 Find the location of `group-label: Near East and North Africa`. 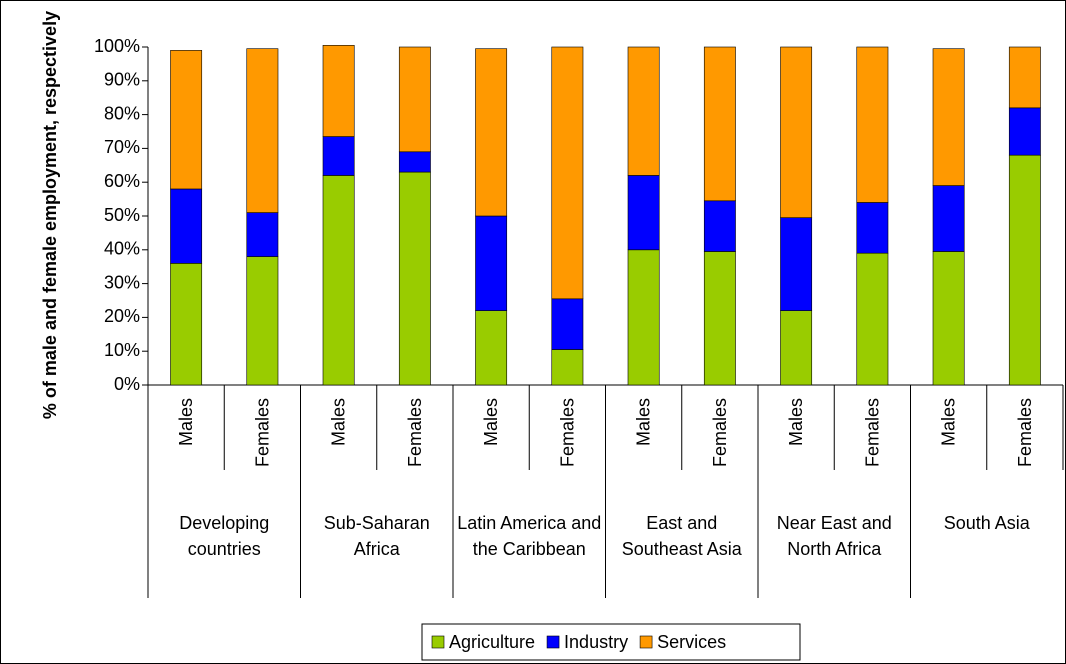

group-label: Near East and North Africa is located at coordinates (834, 536).